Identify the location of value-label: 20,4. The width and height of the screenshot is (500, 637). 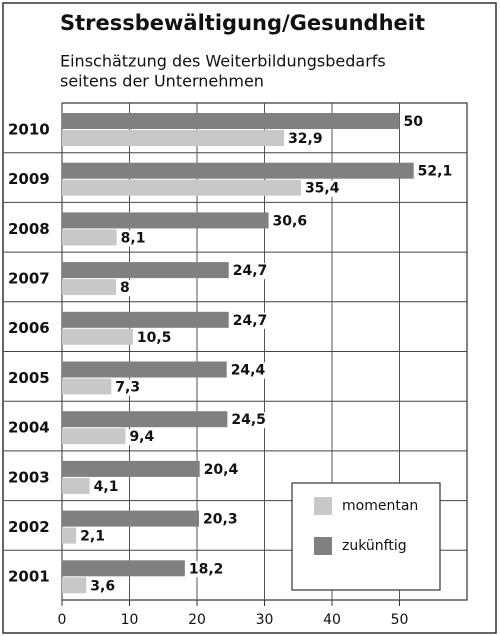
(221, 470).